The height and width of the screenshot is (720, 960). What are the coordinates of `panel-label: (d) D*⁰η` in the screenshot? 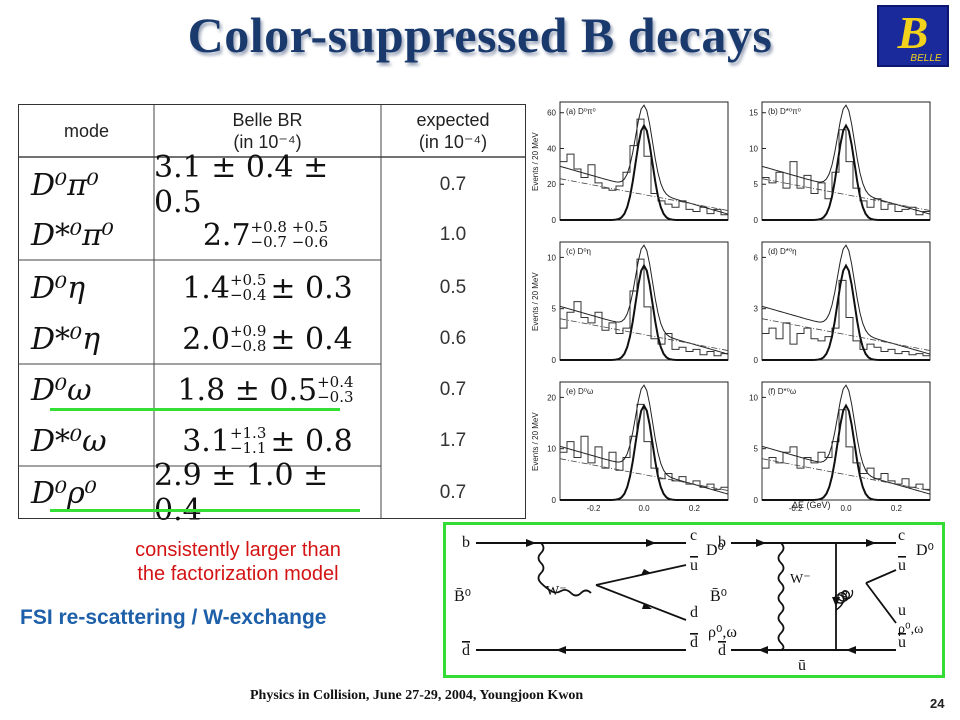 It's located at (782, 251).